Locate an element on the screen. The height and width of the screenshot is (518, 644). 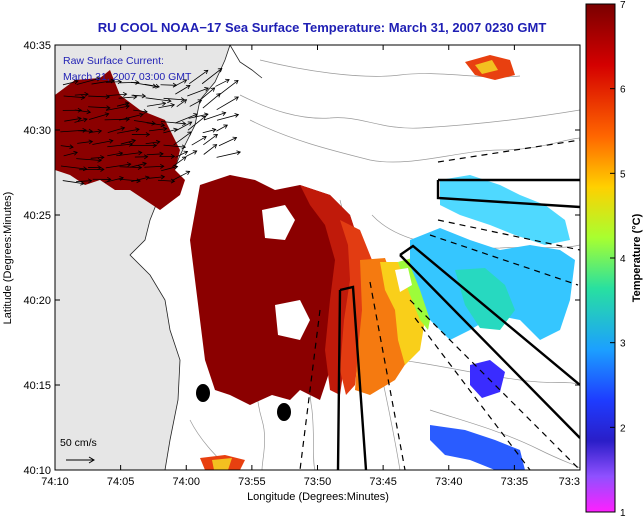
colorbar-tick-label: 4 is located at coordinates (623, 259).